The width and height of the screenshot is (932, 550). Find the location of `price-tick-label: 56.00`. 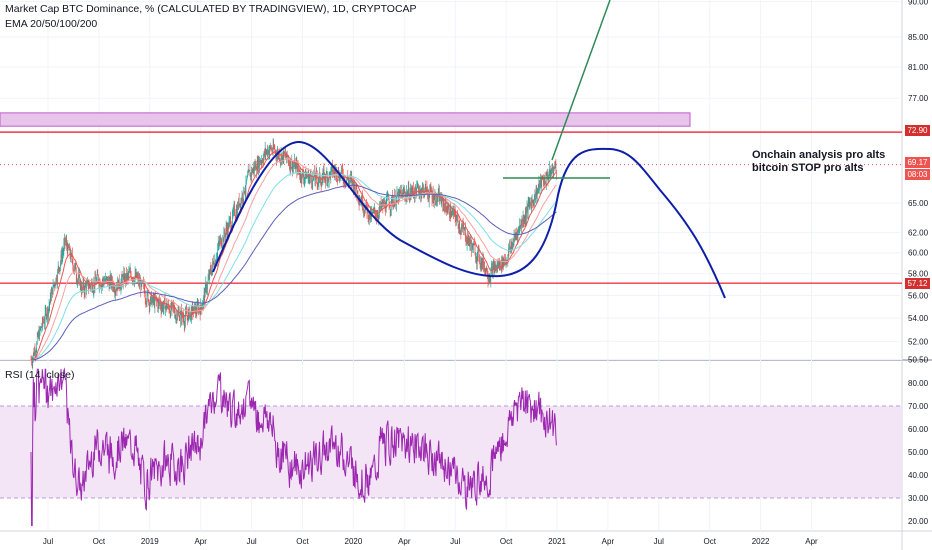

price-tick-label: 56.00 is located at coordinates (918, 295).